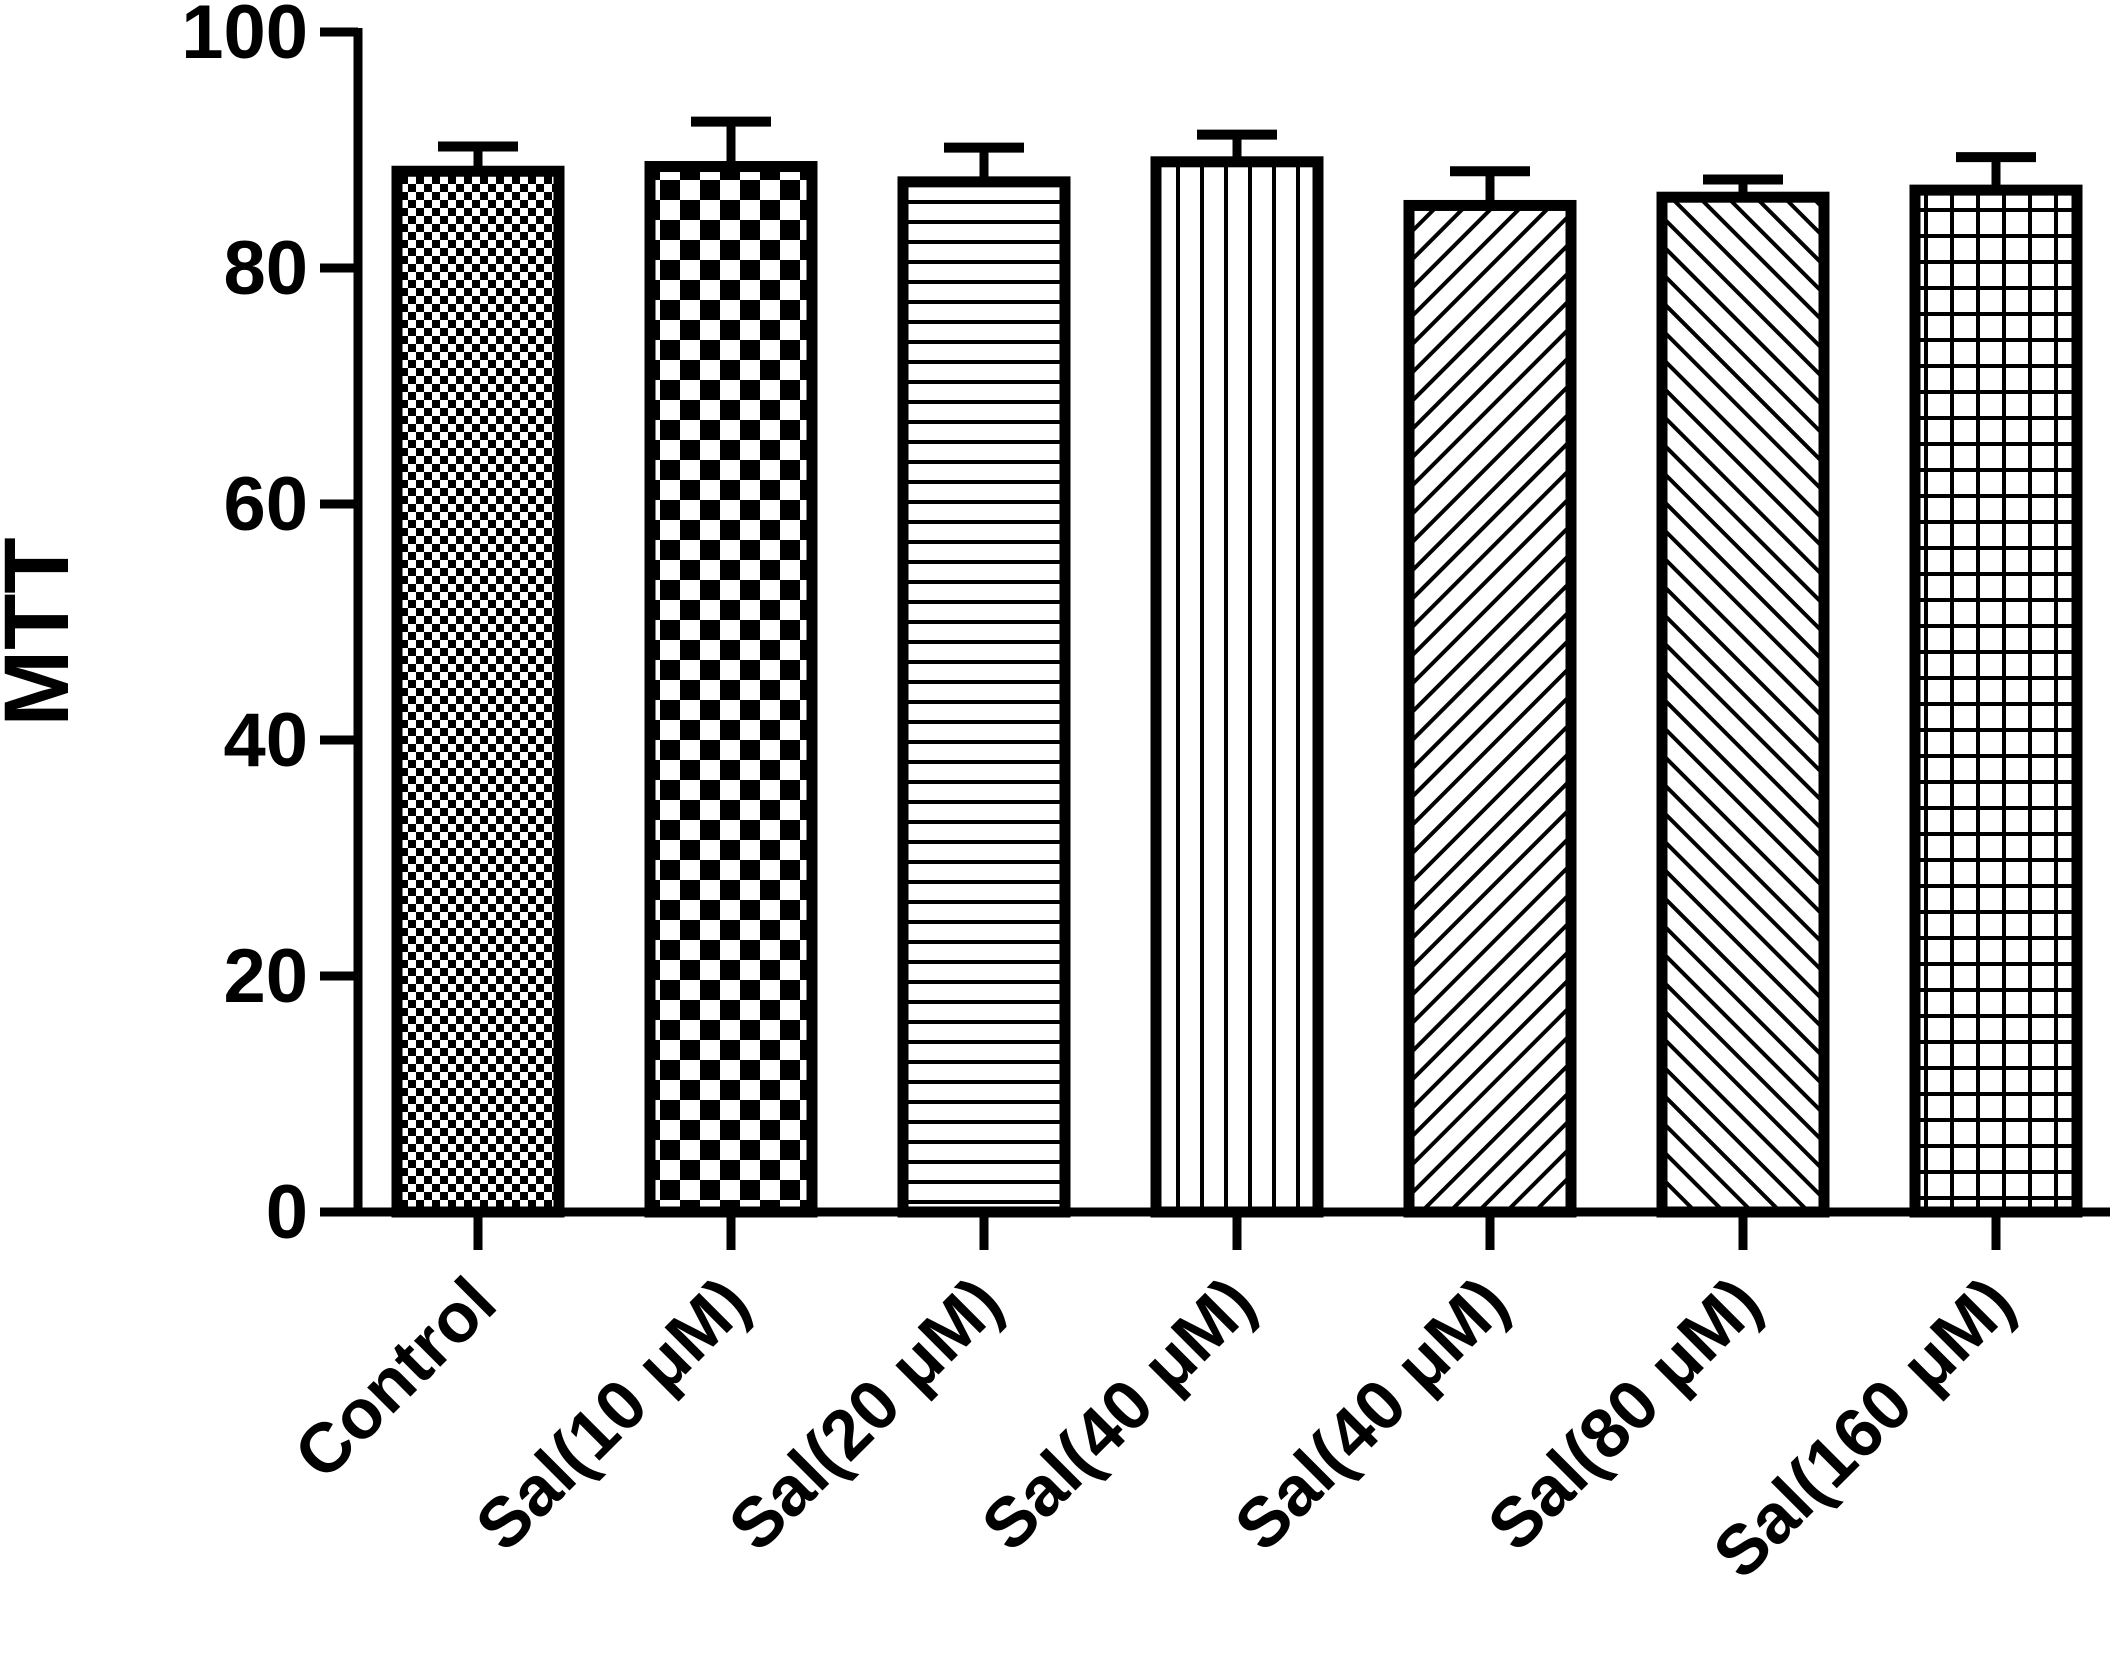 The width and height of the screenshot is (2128, 1677). What do you see at coordinates (265, 268) in the screenshot?
I see `y-tick-label: 80` at bounding box center [265, 268].